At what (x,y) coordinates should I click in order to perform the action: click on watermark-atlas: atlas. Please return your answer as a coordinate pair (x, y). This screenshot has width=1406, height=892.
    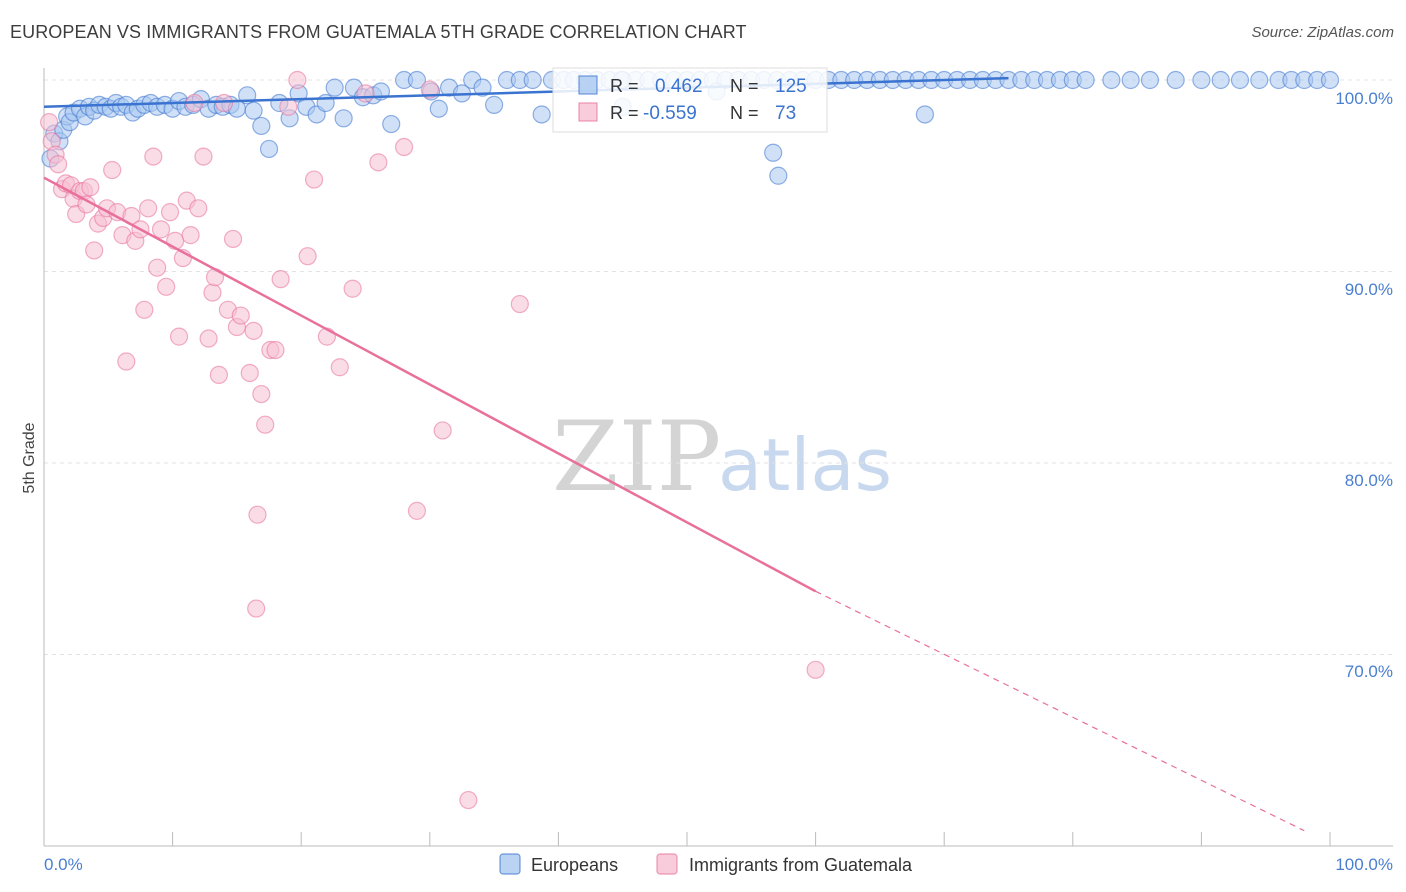
    Looking at the image, I should click on (805, 465).